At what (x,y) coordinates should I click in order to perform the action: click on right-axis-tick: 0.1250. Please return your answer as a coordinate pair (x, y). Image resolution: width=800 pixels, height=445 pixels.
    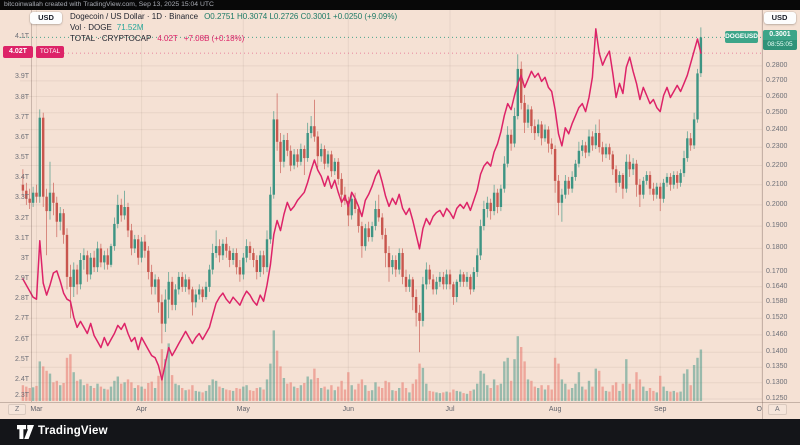
    Looking at the image, I should click on (777, 398).